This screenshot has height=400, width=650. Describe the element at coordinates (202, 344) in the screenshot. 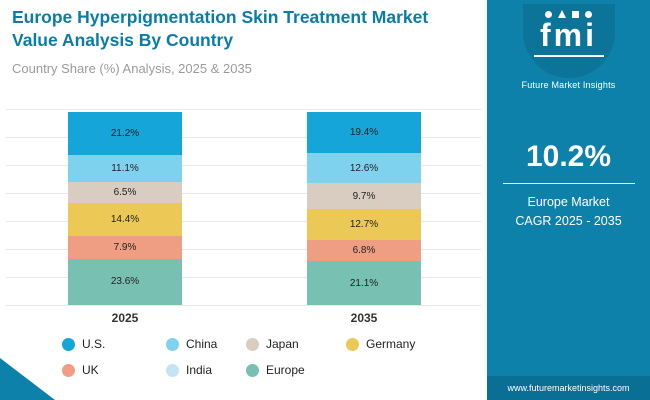

I see `legend-label: China` at that location.